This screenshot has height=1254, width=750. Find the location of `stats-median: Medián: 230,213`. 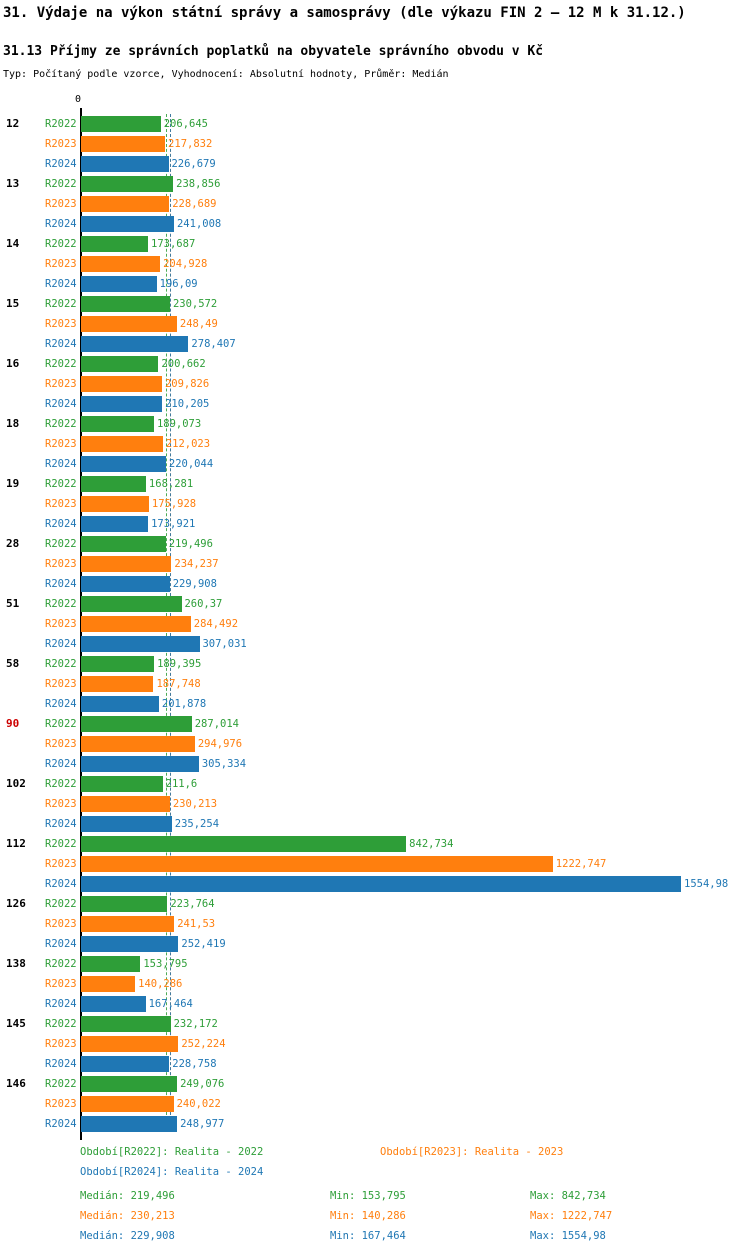

stats-median: Medián: 230,213 is located at coordinates (127, 1216).